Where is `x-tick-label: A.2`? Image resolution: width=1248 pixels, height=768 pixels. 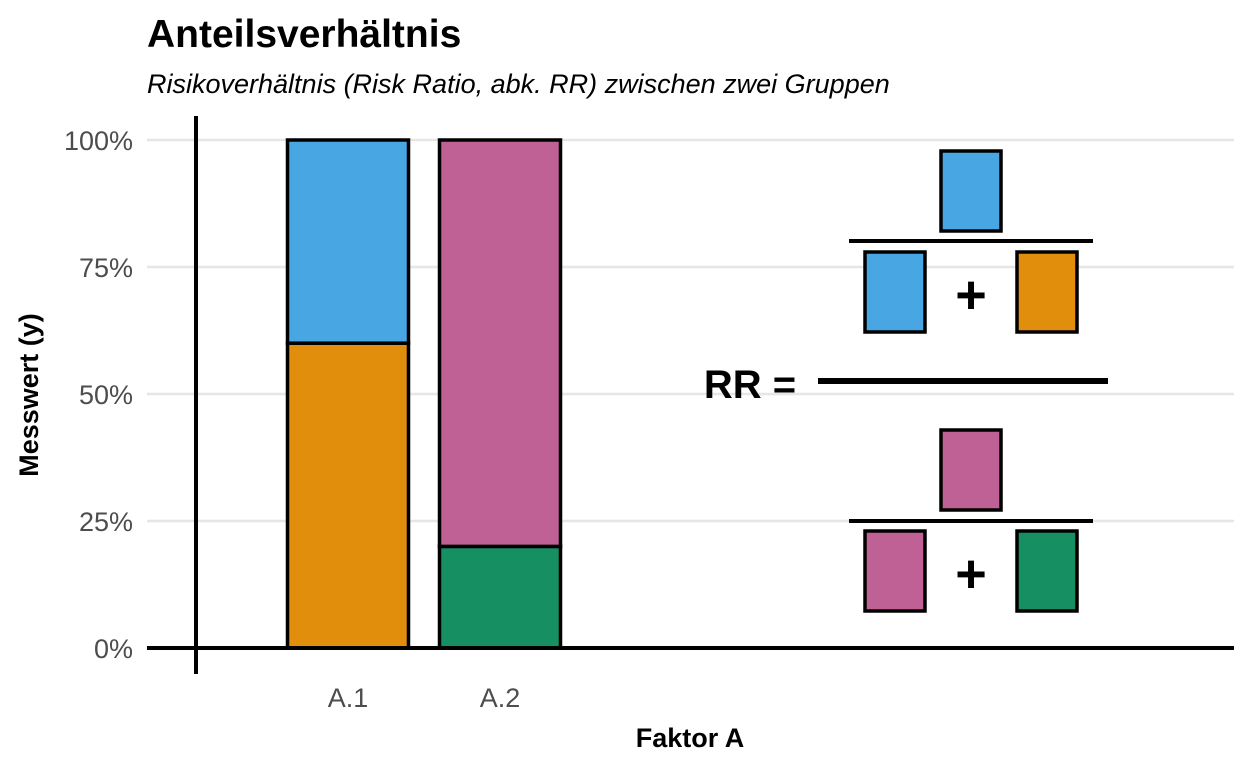 x-tick-label: A.2 is located at coordinates (500, 698).